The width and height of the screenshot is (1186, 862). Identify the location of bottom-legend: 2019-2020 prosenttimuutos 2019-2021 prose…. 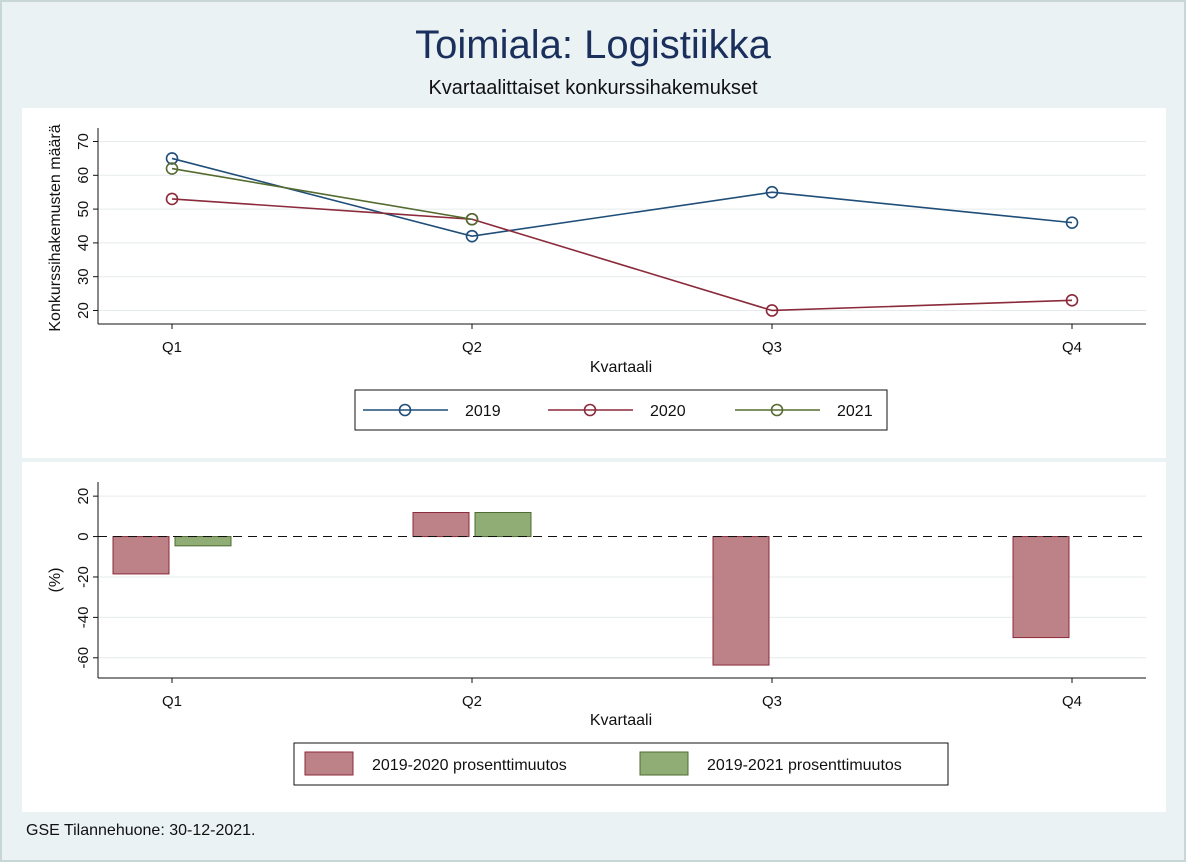
(621, 764).